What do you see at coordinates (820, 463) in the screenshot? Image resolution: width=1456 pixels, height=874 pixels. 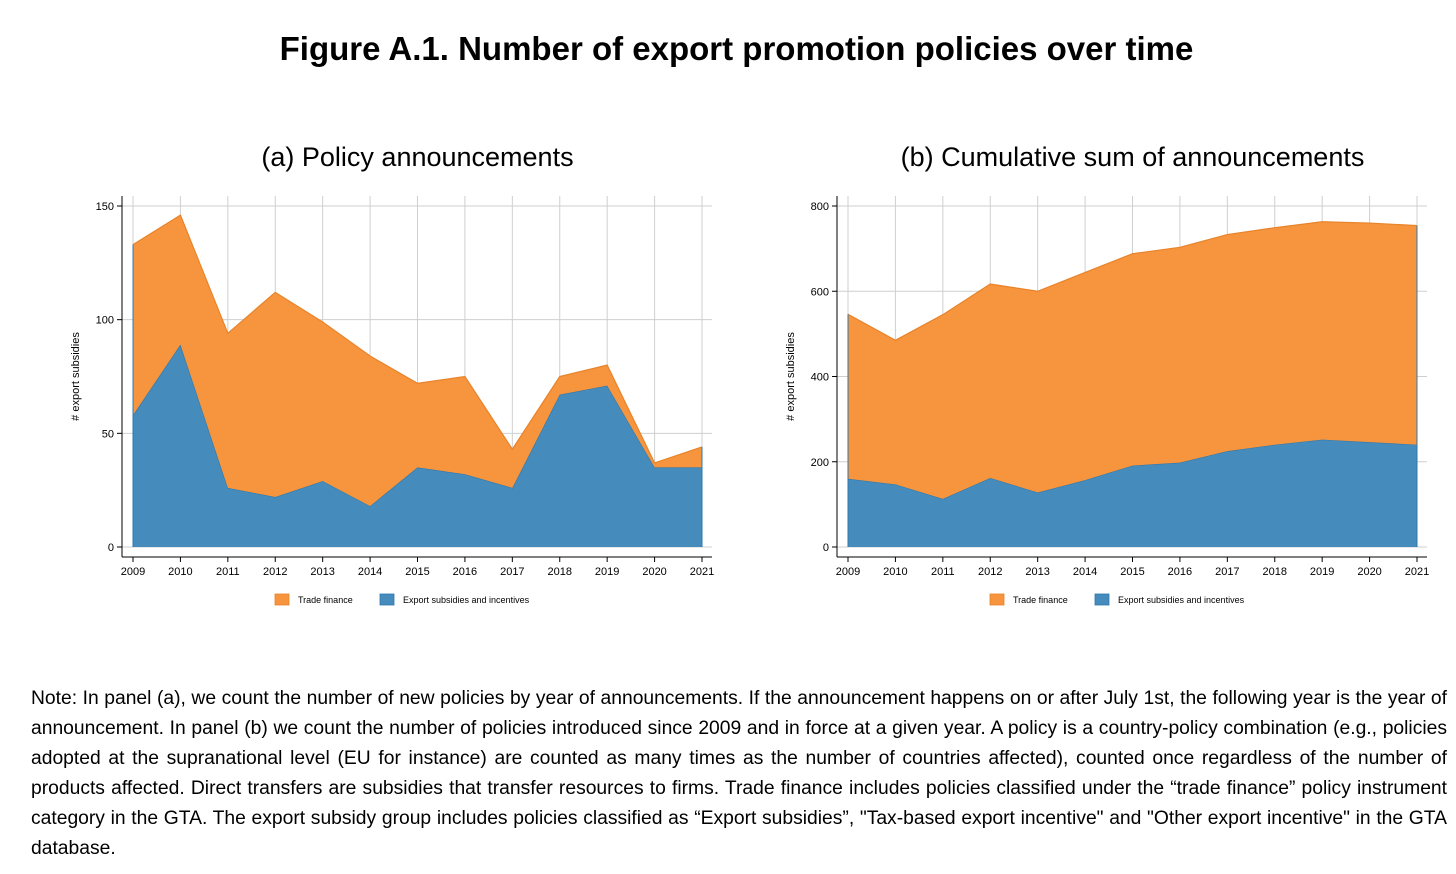 I see `y-tick-label: 200` at bounding box center [820, 463].